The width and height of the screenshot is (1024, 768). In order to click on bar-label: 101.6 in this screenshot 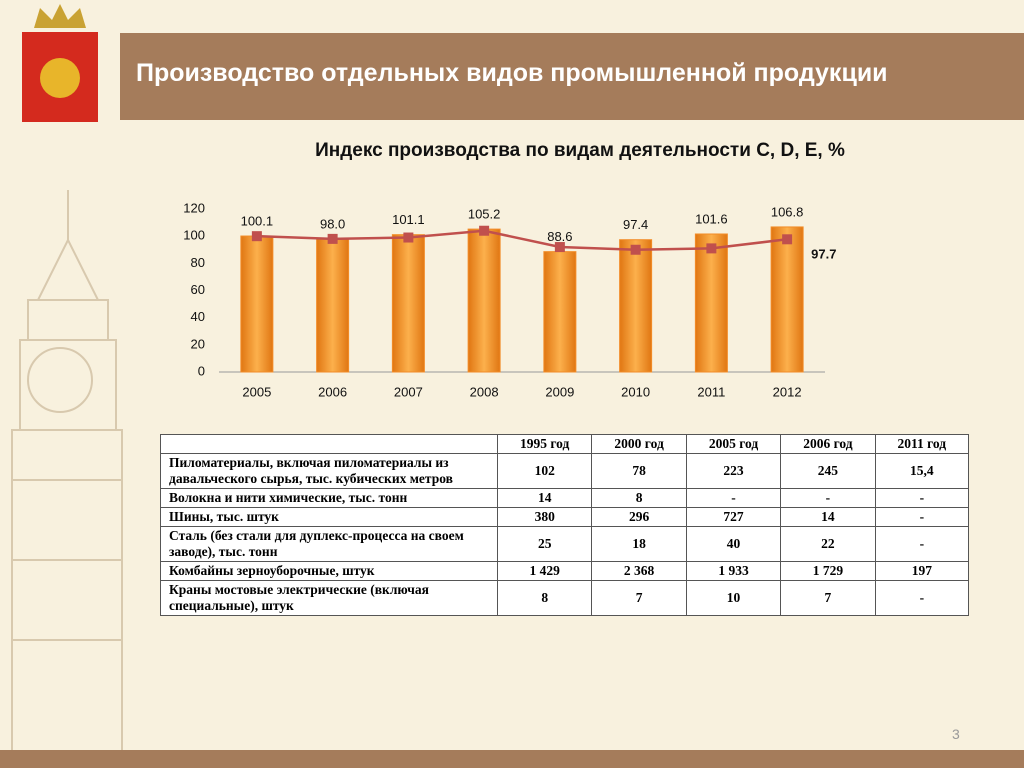, I will do `click(711, 218)`.